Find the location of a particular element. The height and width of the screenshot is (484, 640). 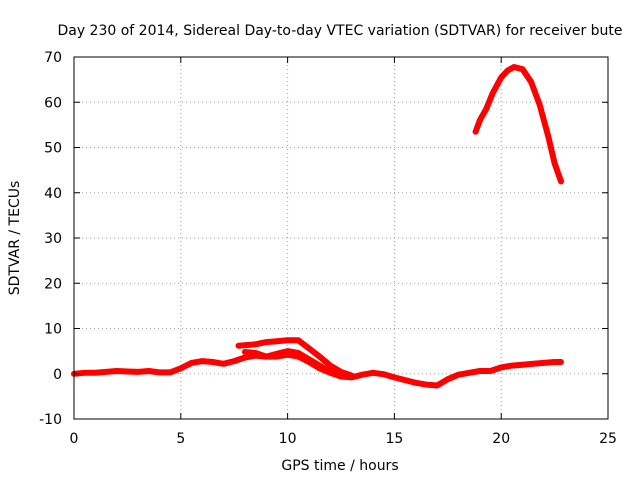

series-line-upper-branch is located at coordinates (295, 358).